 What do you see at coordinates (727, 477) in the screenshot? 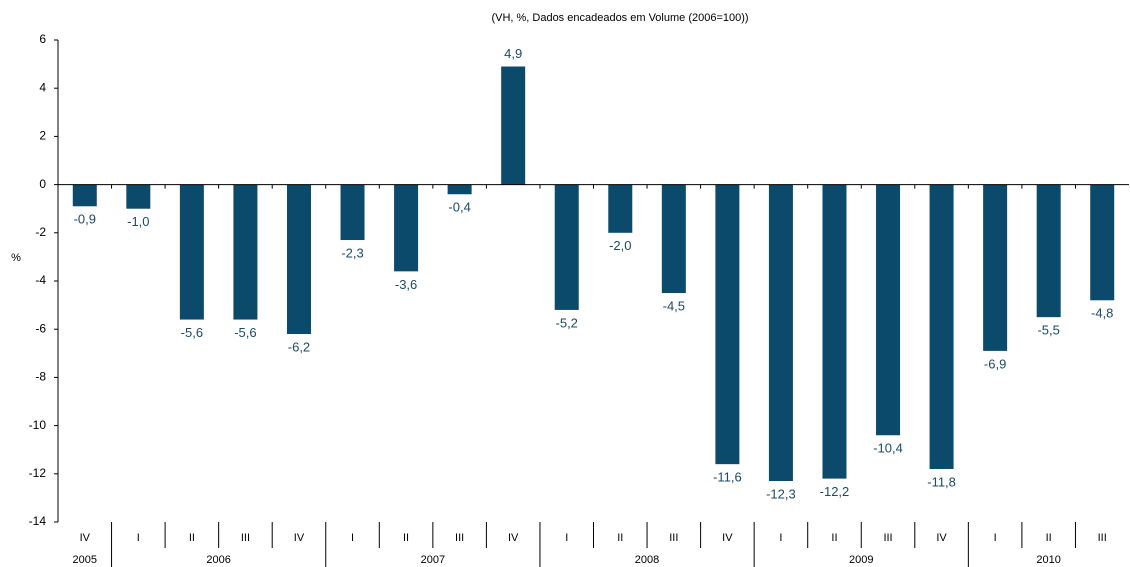
I see `data-label: -11,6` at bounding box center [727, 477].